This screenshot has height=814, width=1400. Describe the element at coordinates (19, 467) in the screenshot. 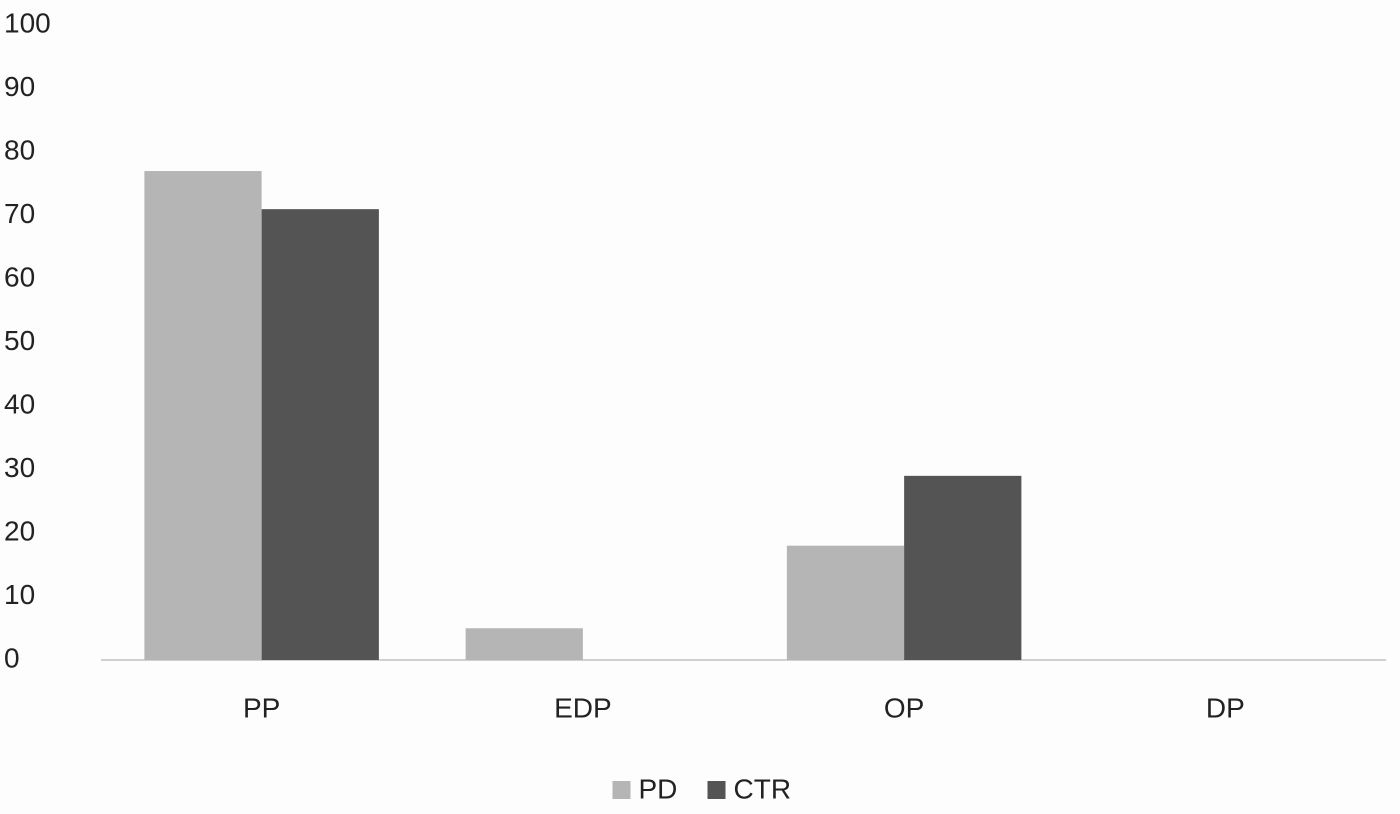

I see `y-tick-label: 30` at that location.